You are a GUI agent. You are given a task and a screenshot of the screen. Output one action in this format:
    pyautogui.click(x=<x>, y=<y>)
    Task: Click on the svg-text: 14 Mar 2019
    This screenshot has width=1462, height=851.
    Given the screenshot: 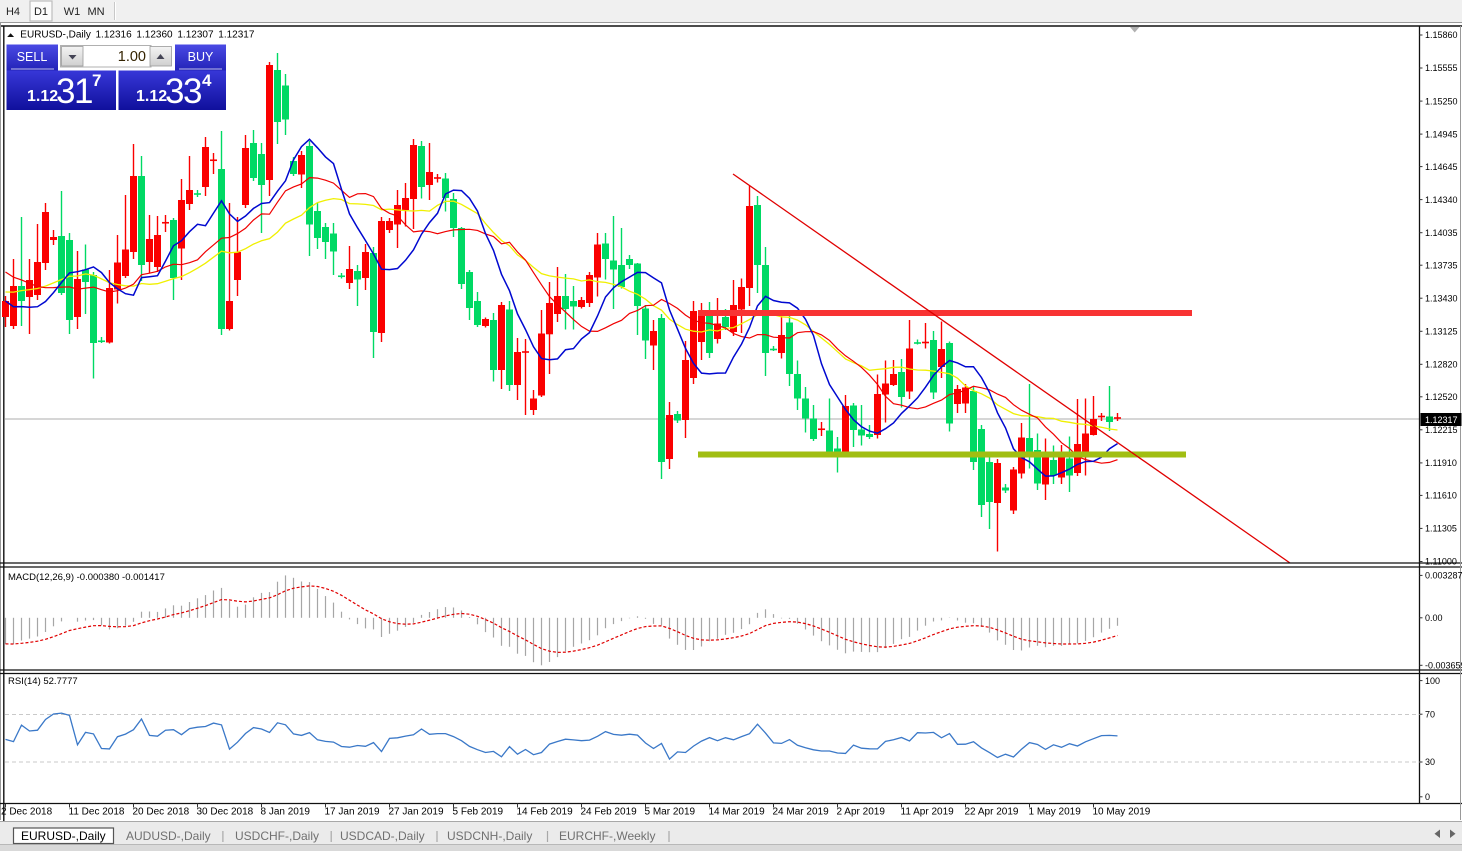 What is the action you would take?
    pyautogui.click(x=737, y=812)
    